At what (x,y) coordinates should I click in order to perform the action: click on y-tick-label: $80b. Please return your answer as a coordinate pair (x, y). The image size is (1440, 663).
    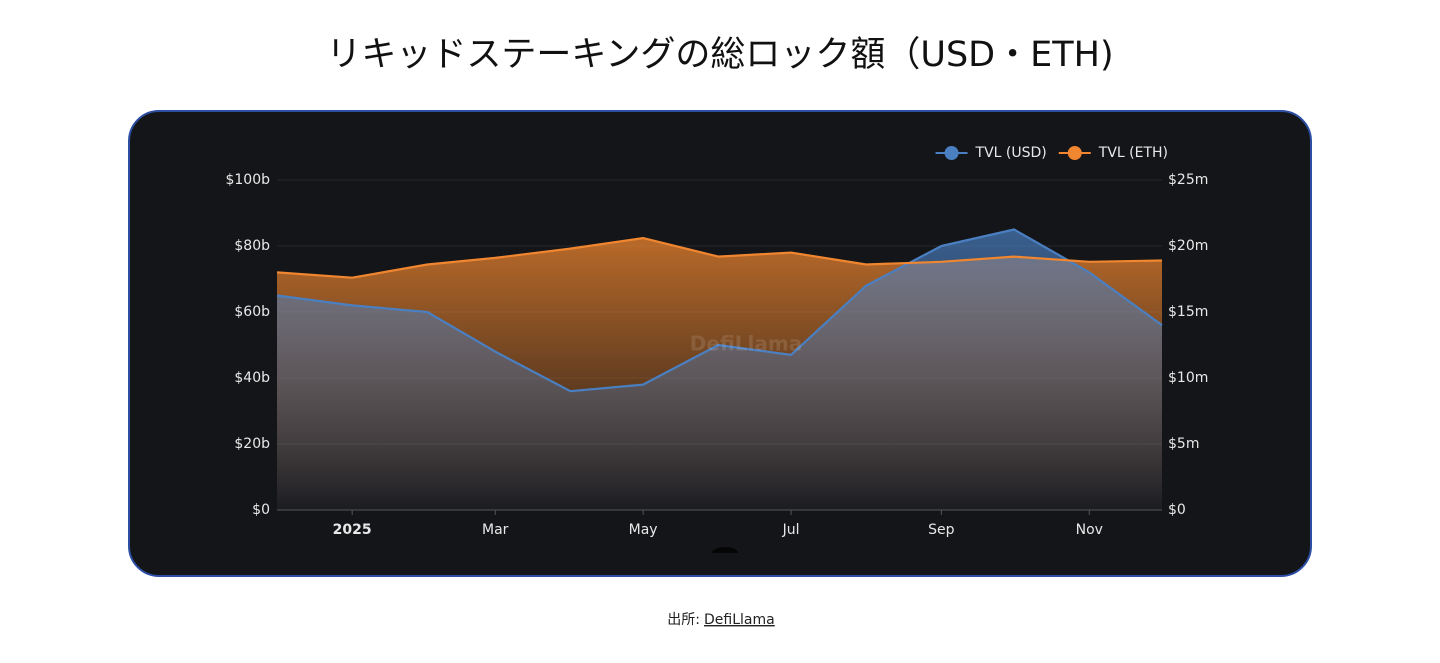
    Looking at the image, I should click on (252, 246).